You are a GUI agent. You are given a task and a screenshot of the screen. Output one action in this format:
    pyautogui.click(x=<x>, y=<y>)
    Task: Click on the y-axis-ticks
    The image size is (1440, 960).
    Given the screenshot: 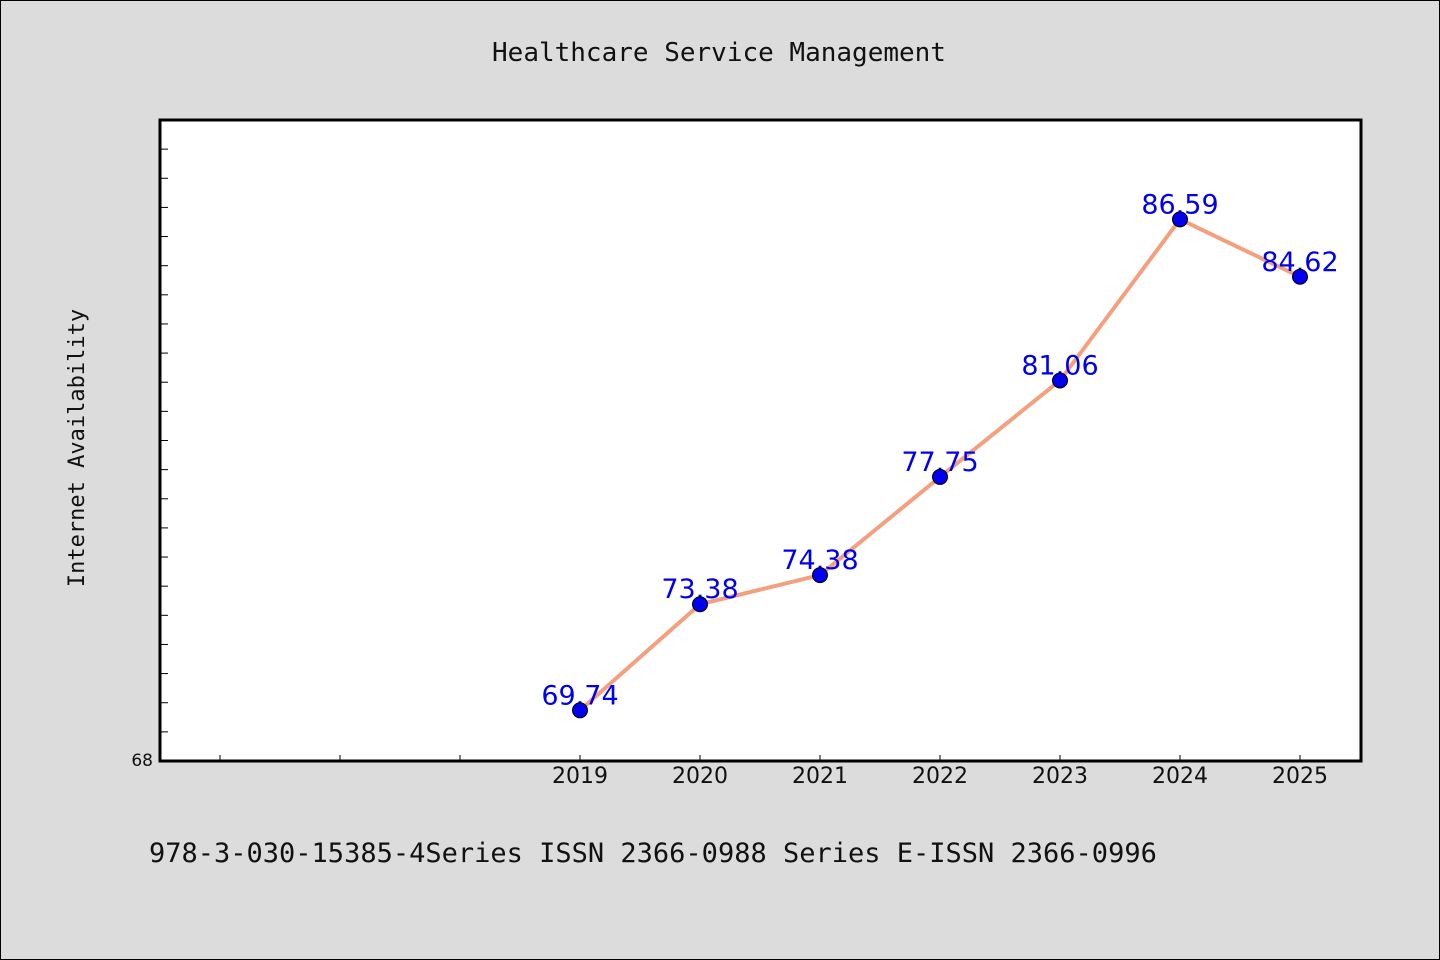 What is the action you would take?
    pyautogui.click(x=164, y=440)
    